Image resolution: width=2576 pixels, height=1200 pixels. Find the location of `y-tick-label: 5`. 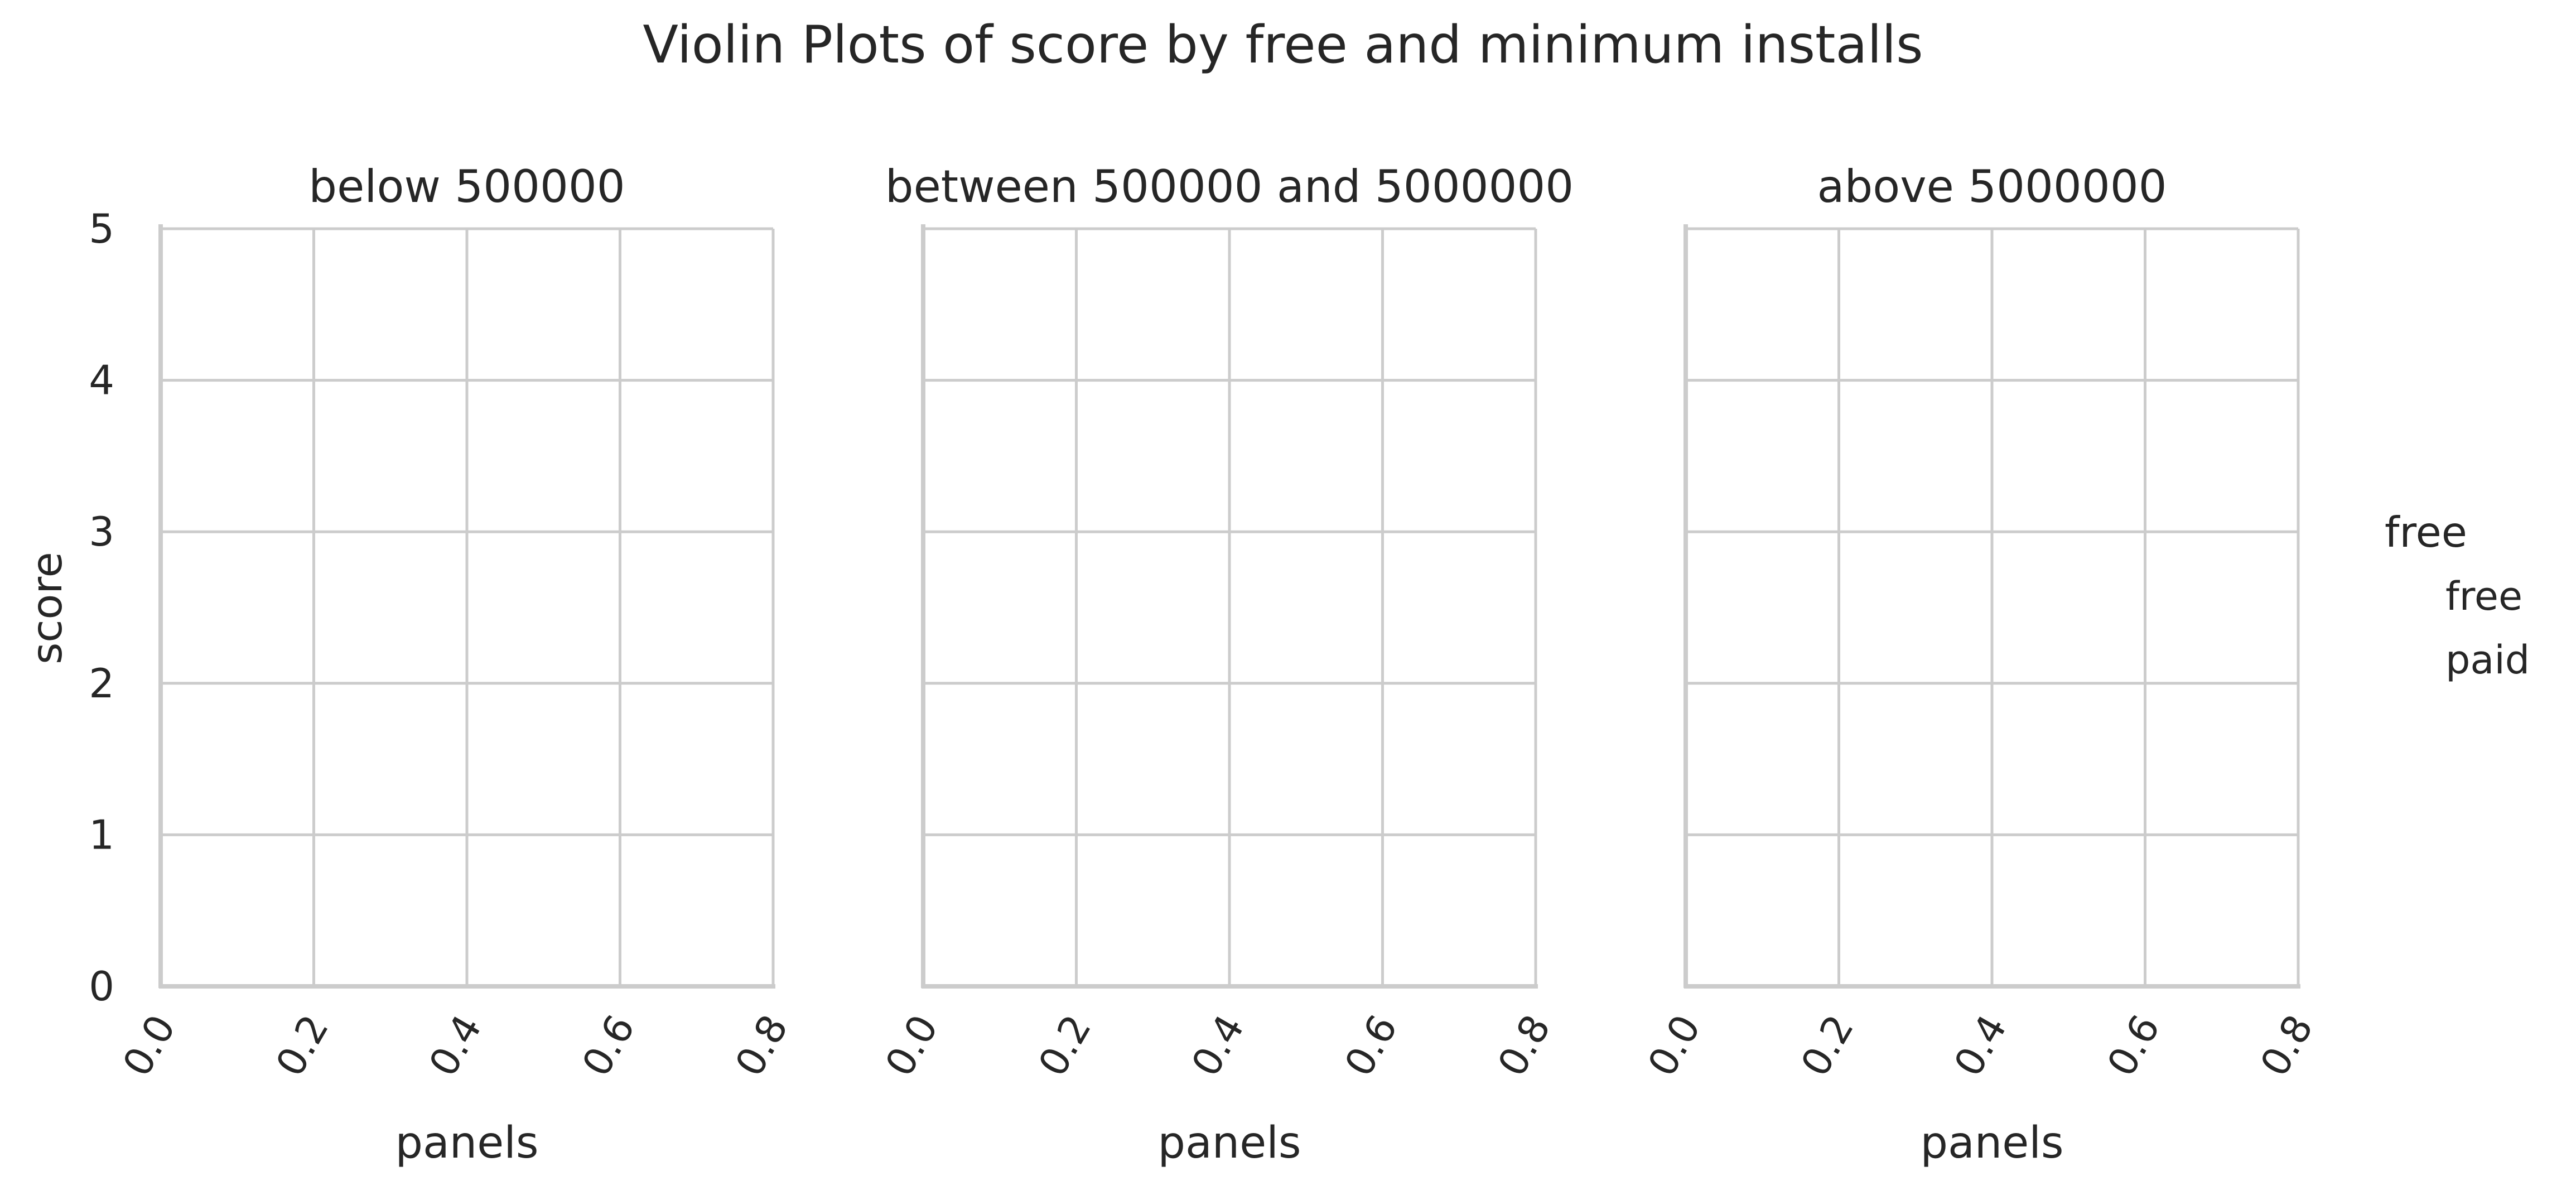

y-tick-label: 5 is located at coordinates (101, 228).